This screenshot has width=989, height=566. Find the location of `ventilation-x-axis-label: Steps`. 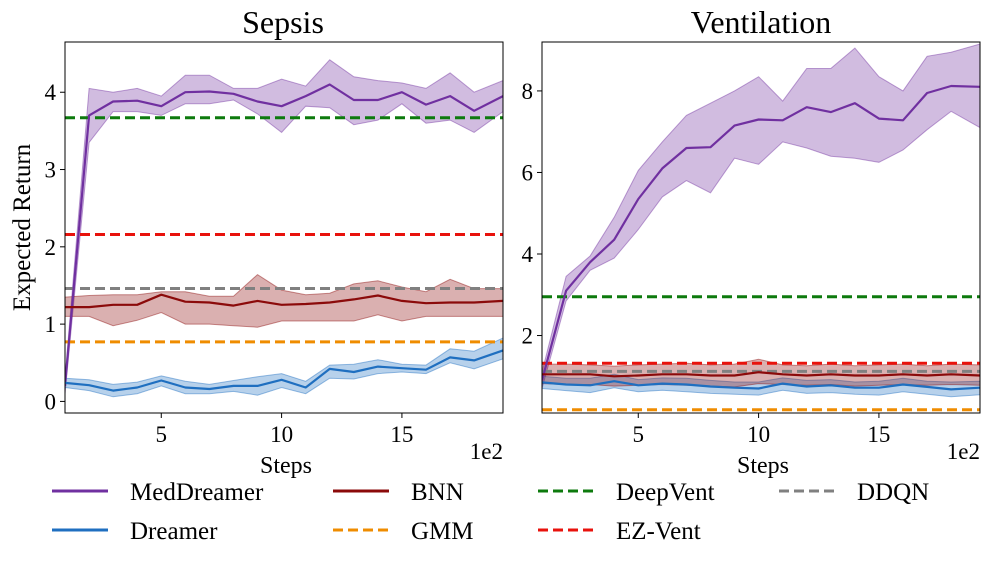

ventilation-x-axis-label: Steps is located at coordinates (763, 466).